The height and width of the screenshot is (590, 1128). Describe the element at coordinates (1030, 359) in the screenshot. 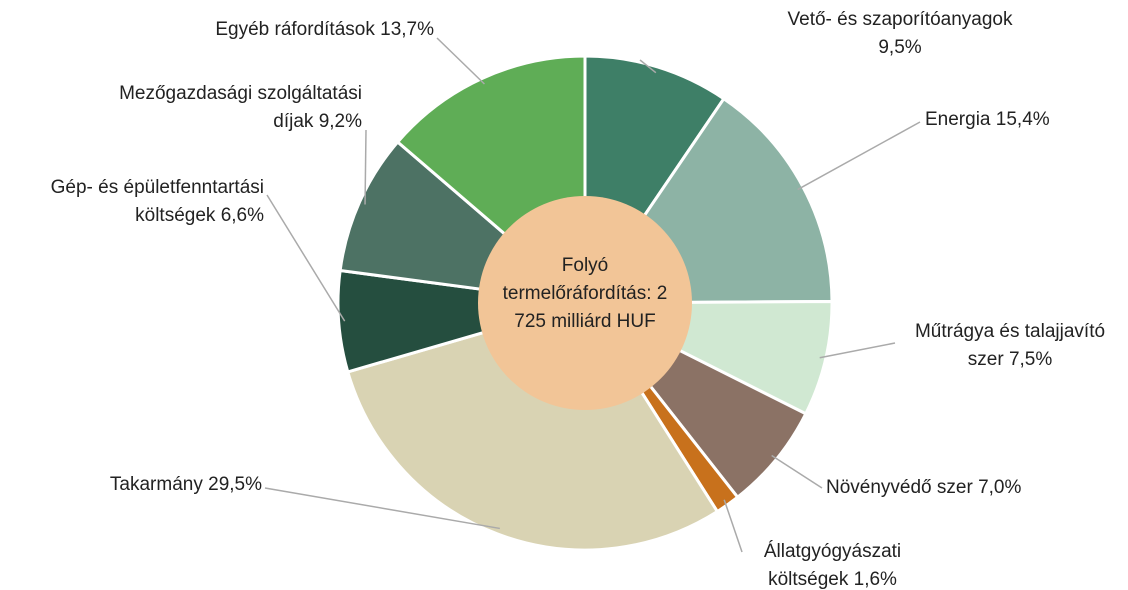

I see `value-label: 7,5%` at that location.